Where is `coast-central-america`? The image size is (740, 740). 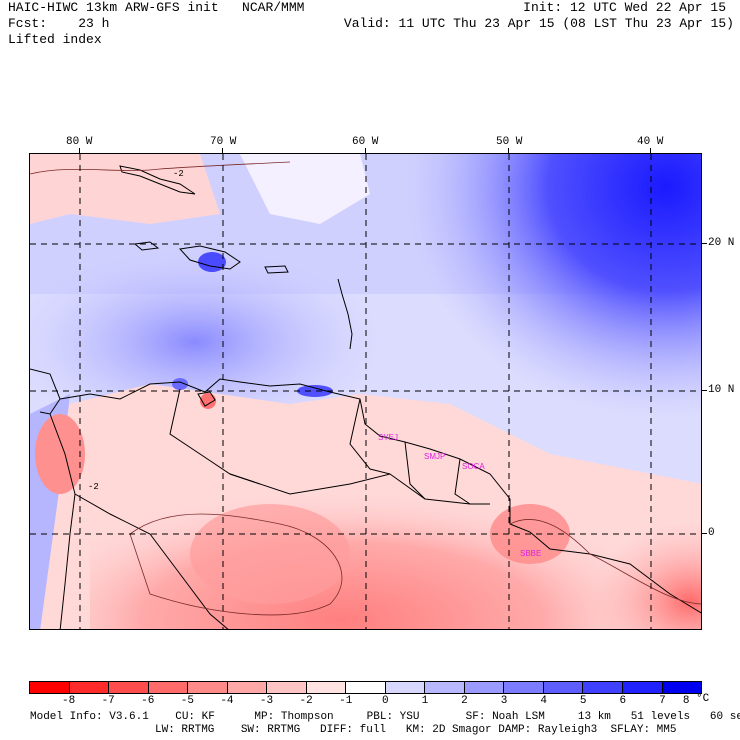 coast-central-america is located at coordinates (45, 391).